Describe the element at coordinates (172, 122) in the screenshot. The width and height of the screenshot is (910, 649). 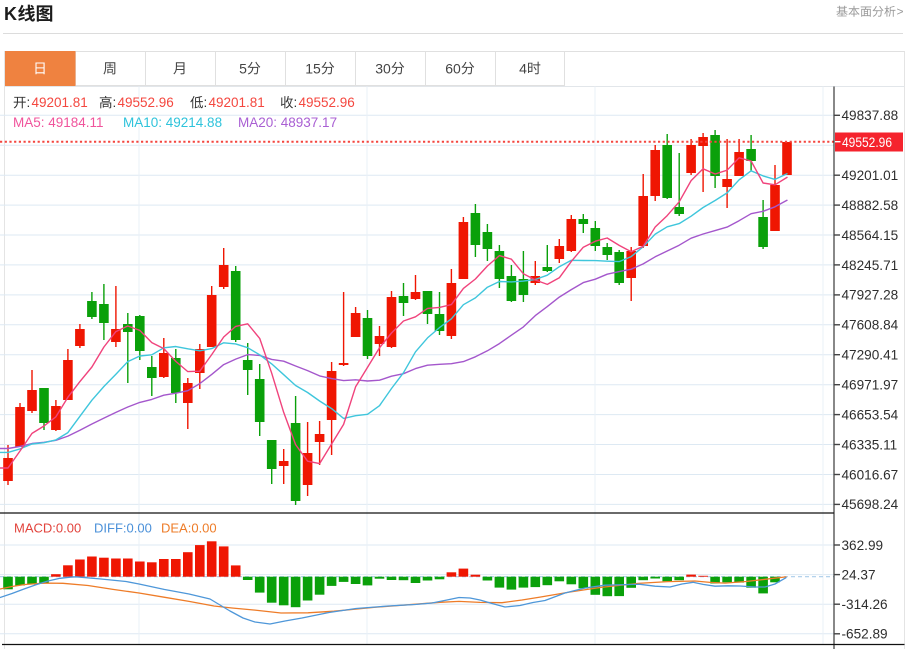
I see `svg-text: MA10: 49214.88` at that location.